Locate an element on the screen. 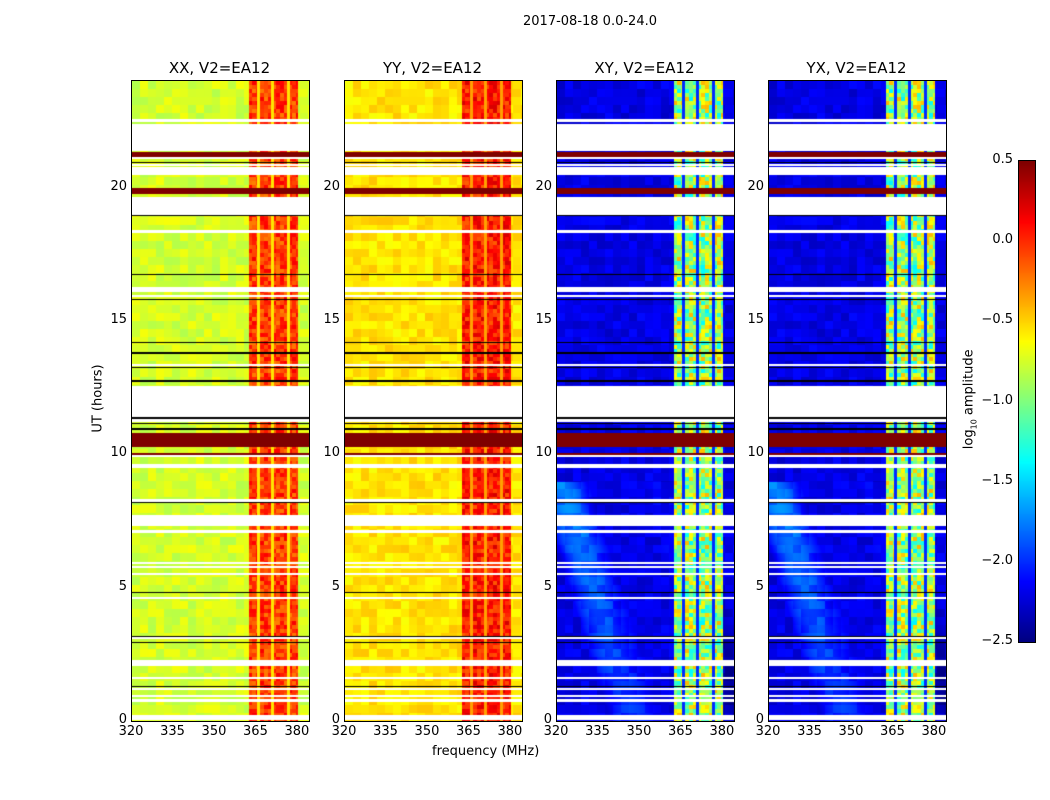  figure-title: 2017-08-18 0.0-24.0 is located at coordinates (590, 21).